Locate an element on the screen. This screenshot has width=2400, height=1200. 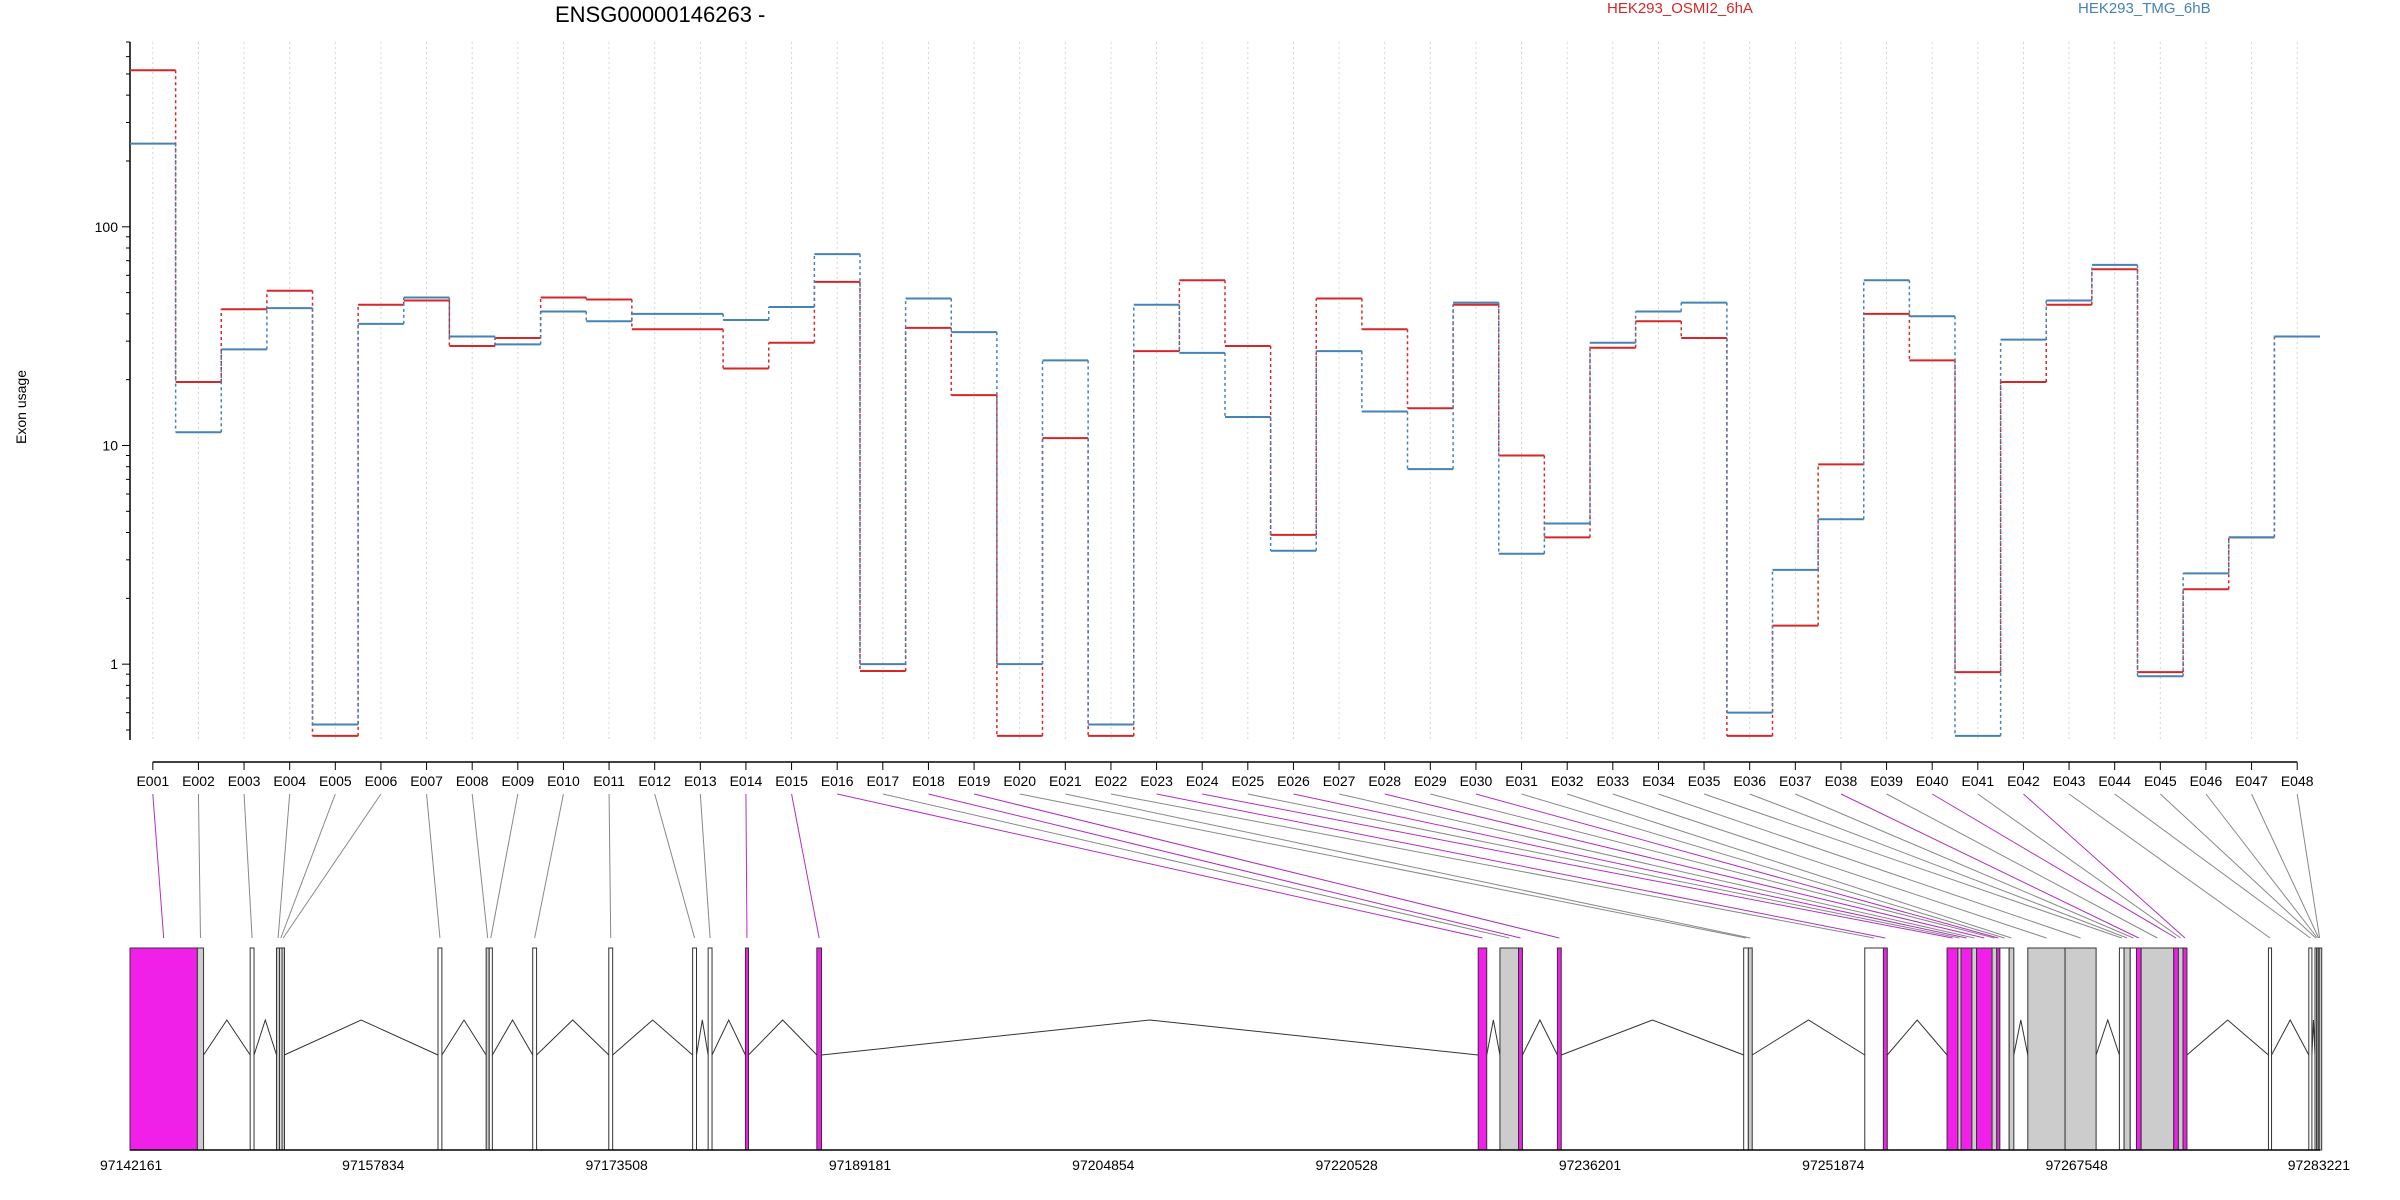
x-tick-label: E048 is located at coordinates (2297, 781).